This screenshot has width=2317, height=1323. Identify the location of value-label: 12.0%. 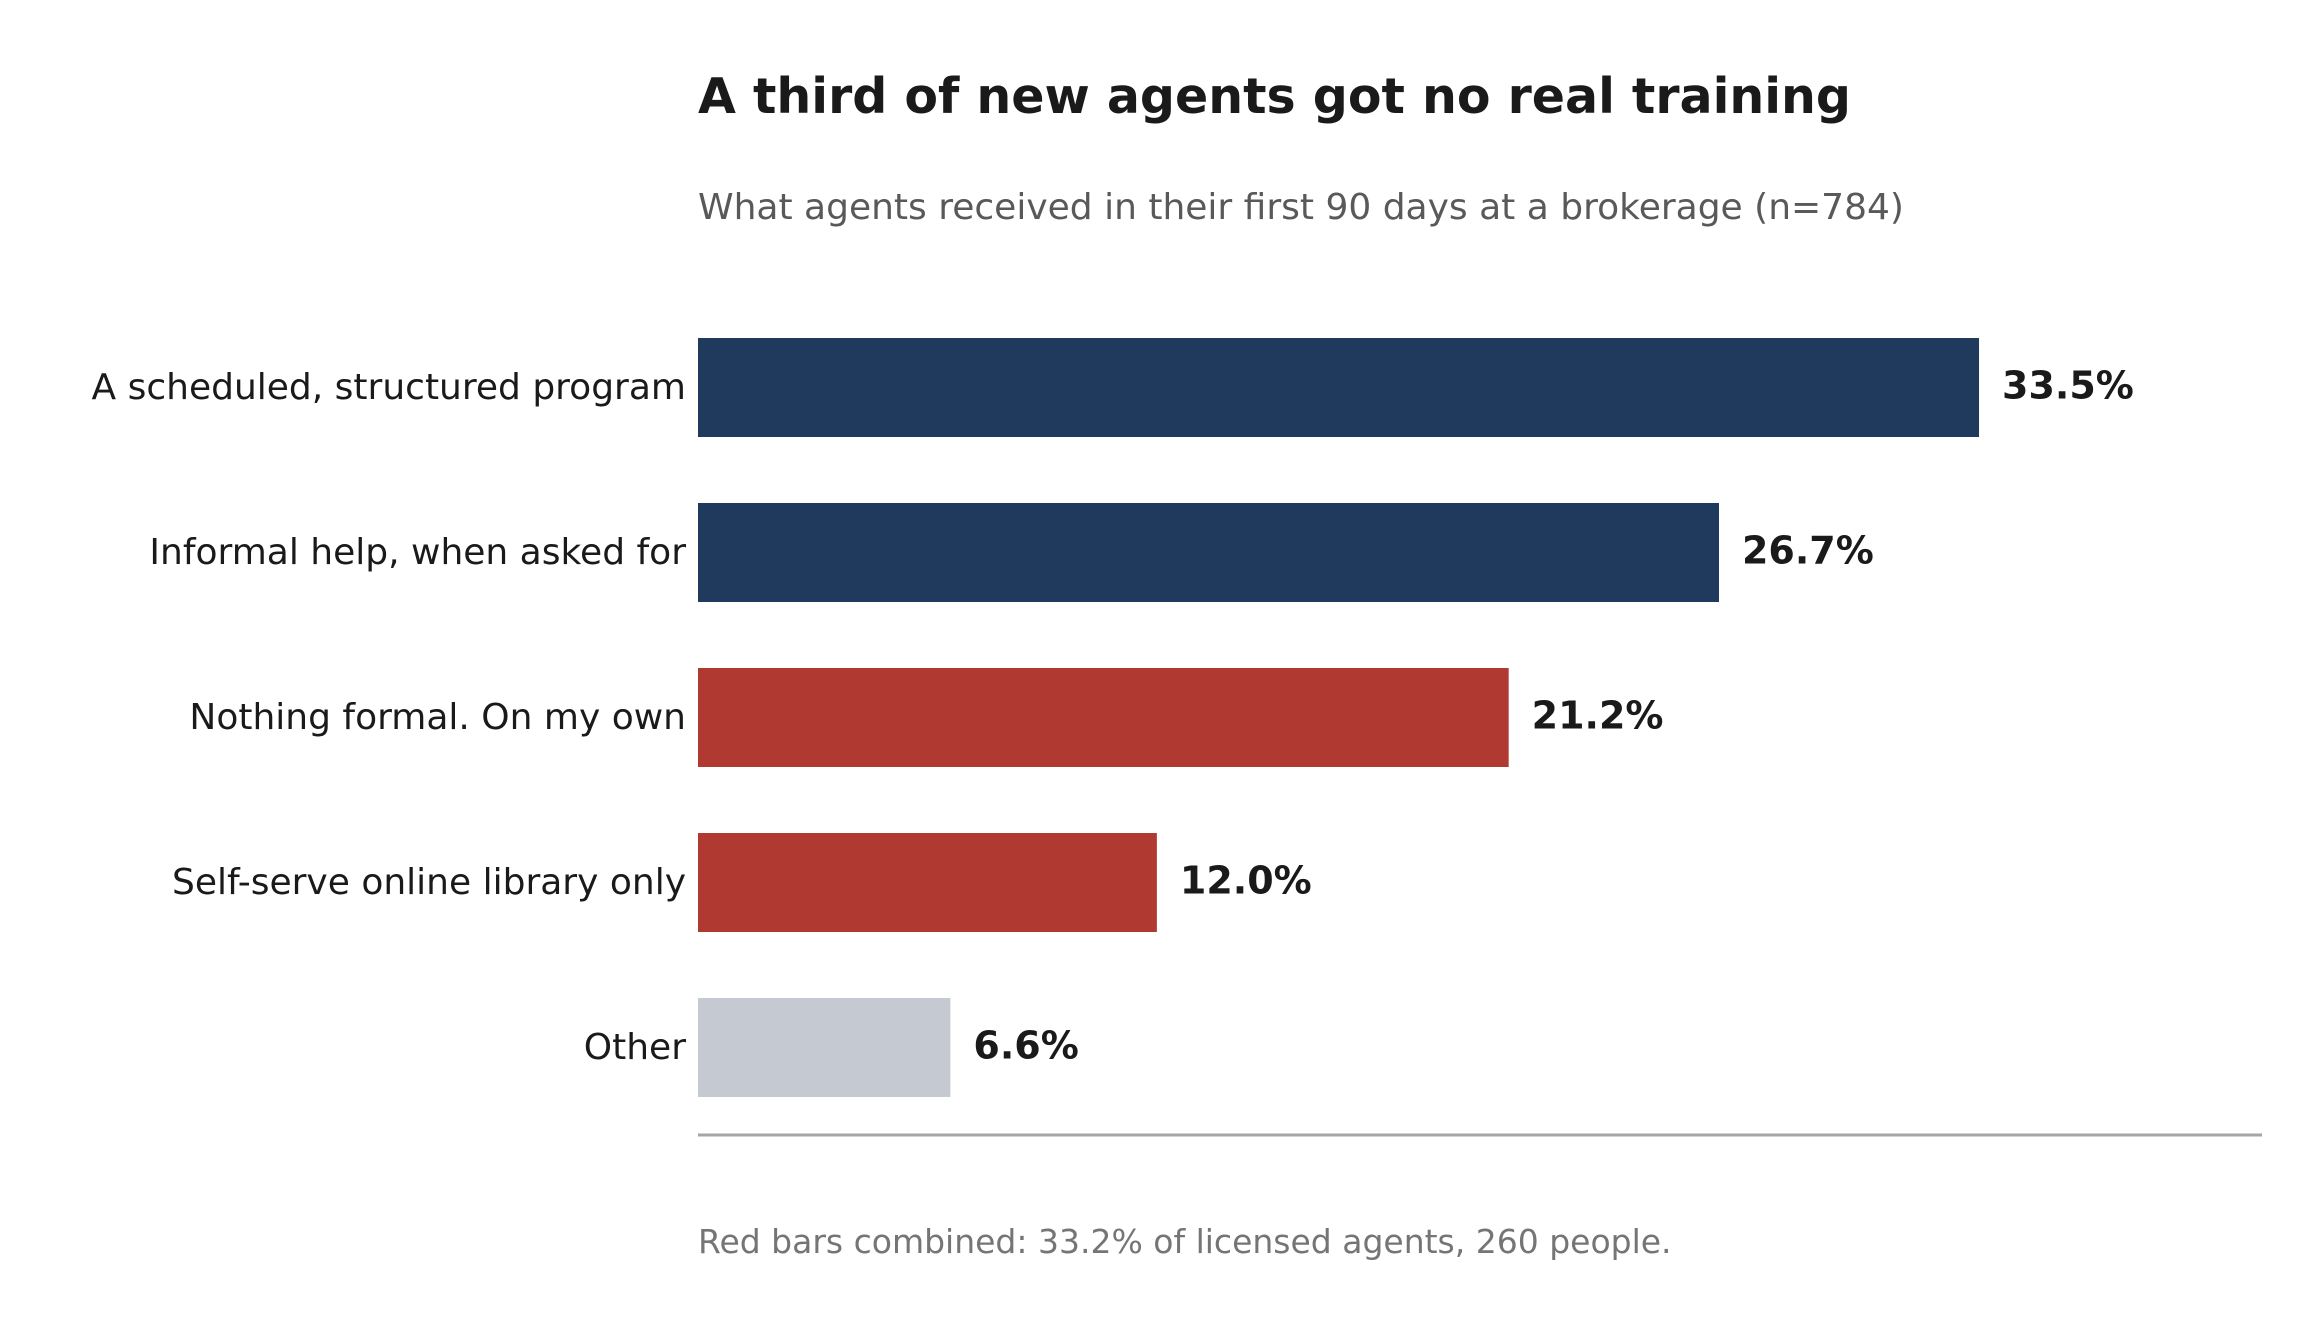
(1246, 881).